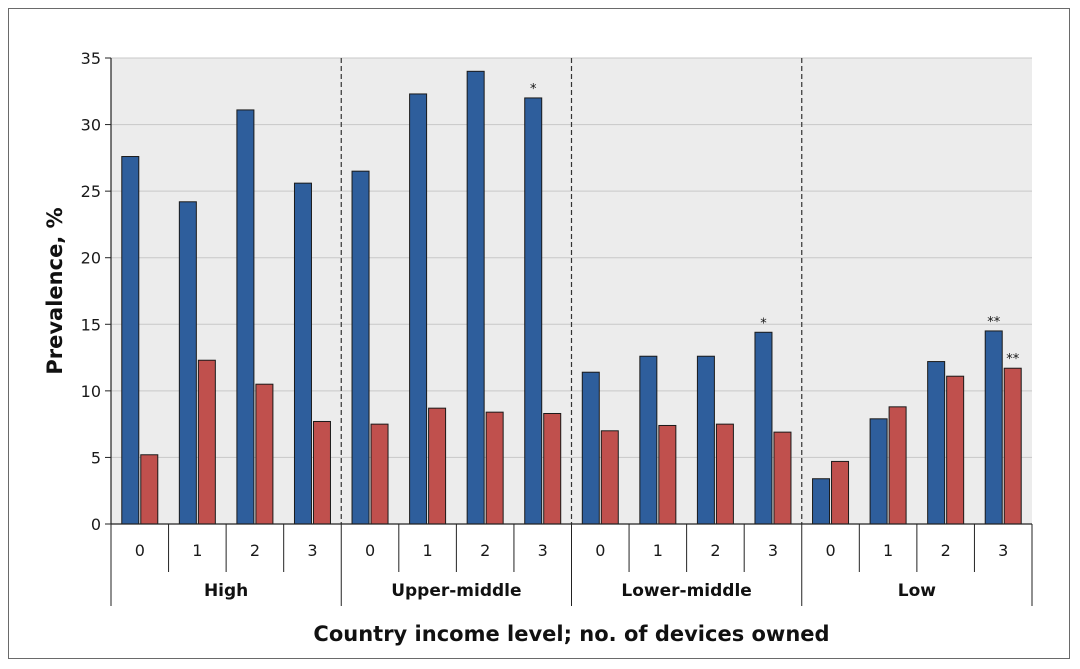  Describe the element at coordinates (91, 391) in the screenshot. I see `y-tick-label: 10` at that location.